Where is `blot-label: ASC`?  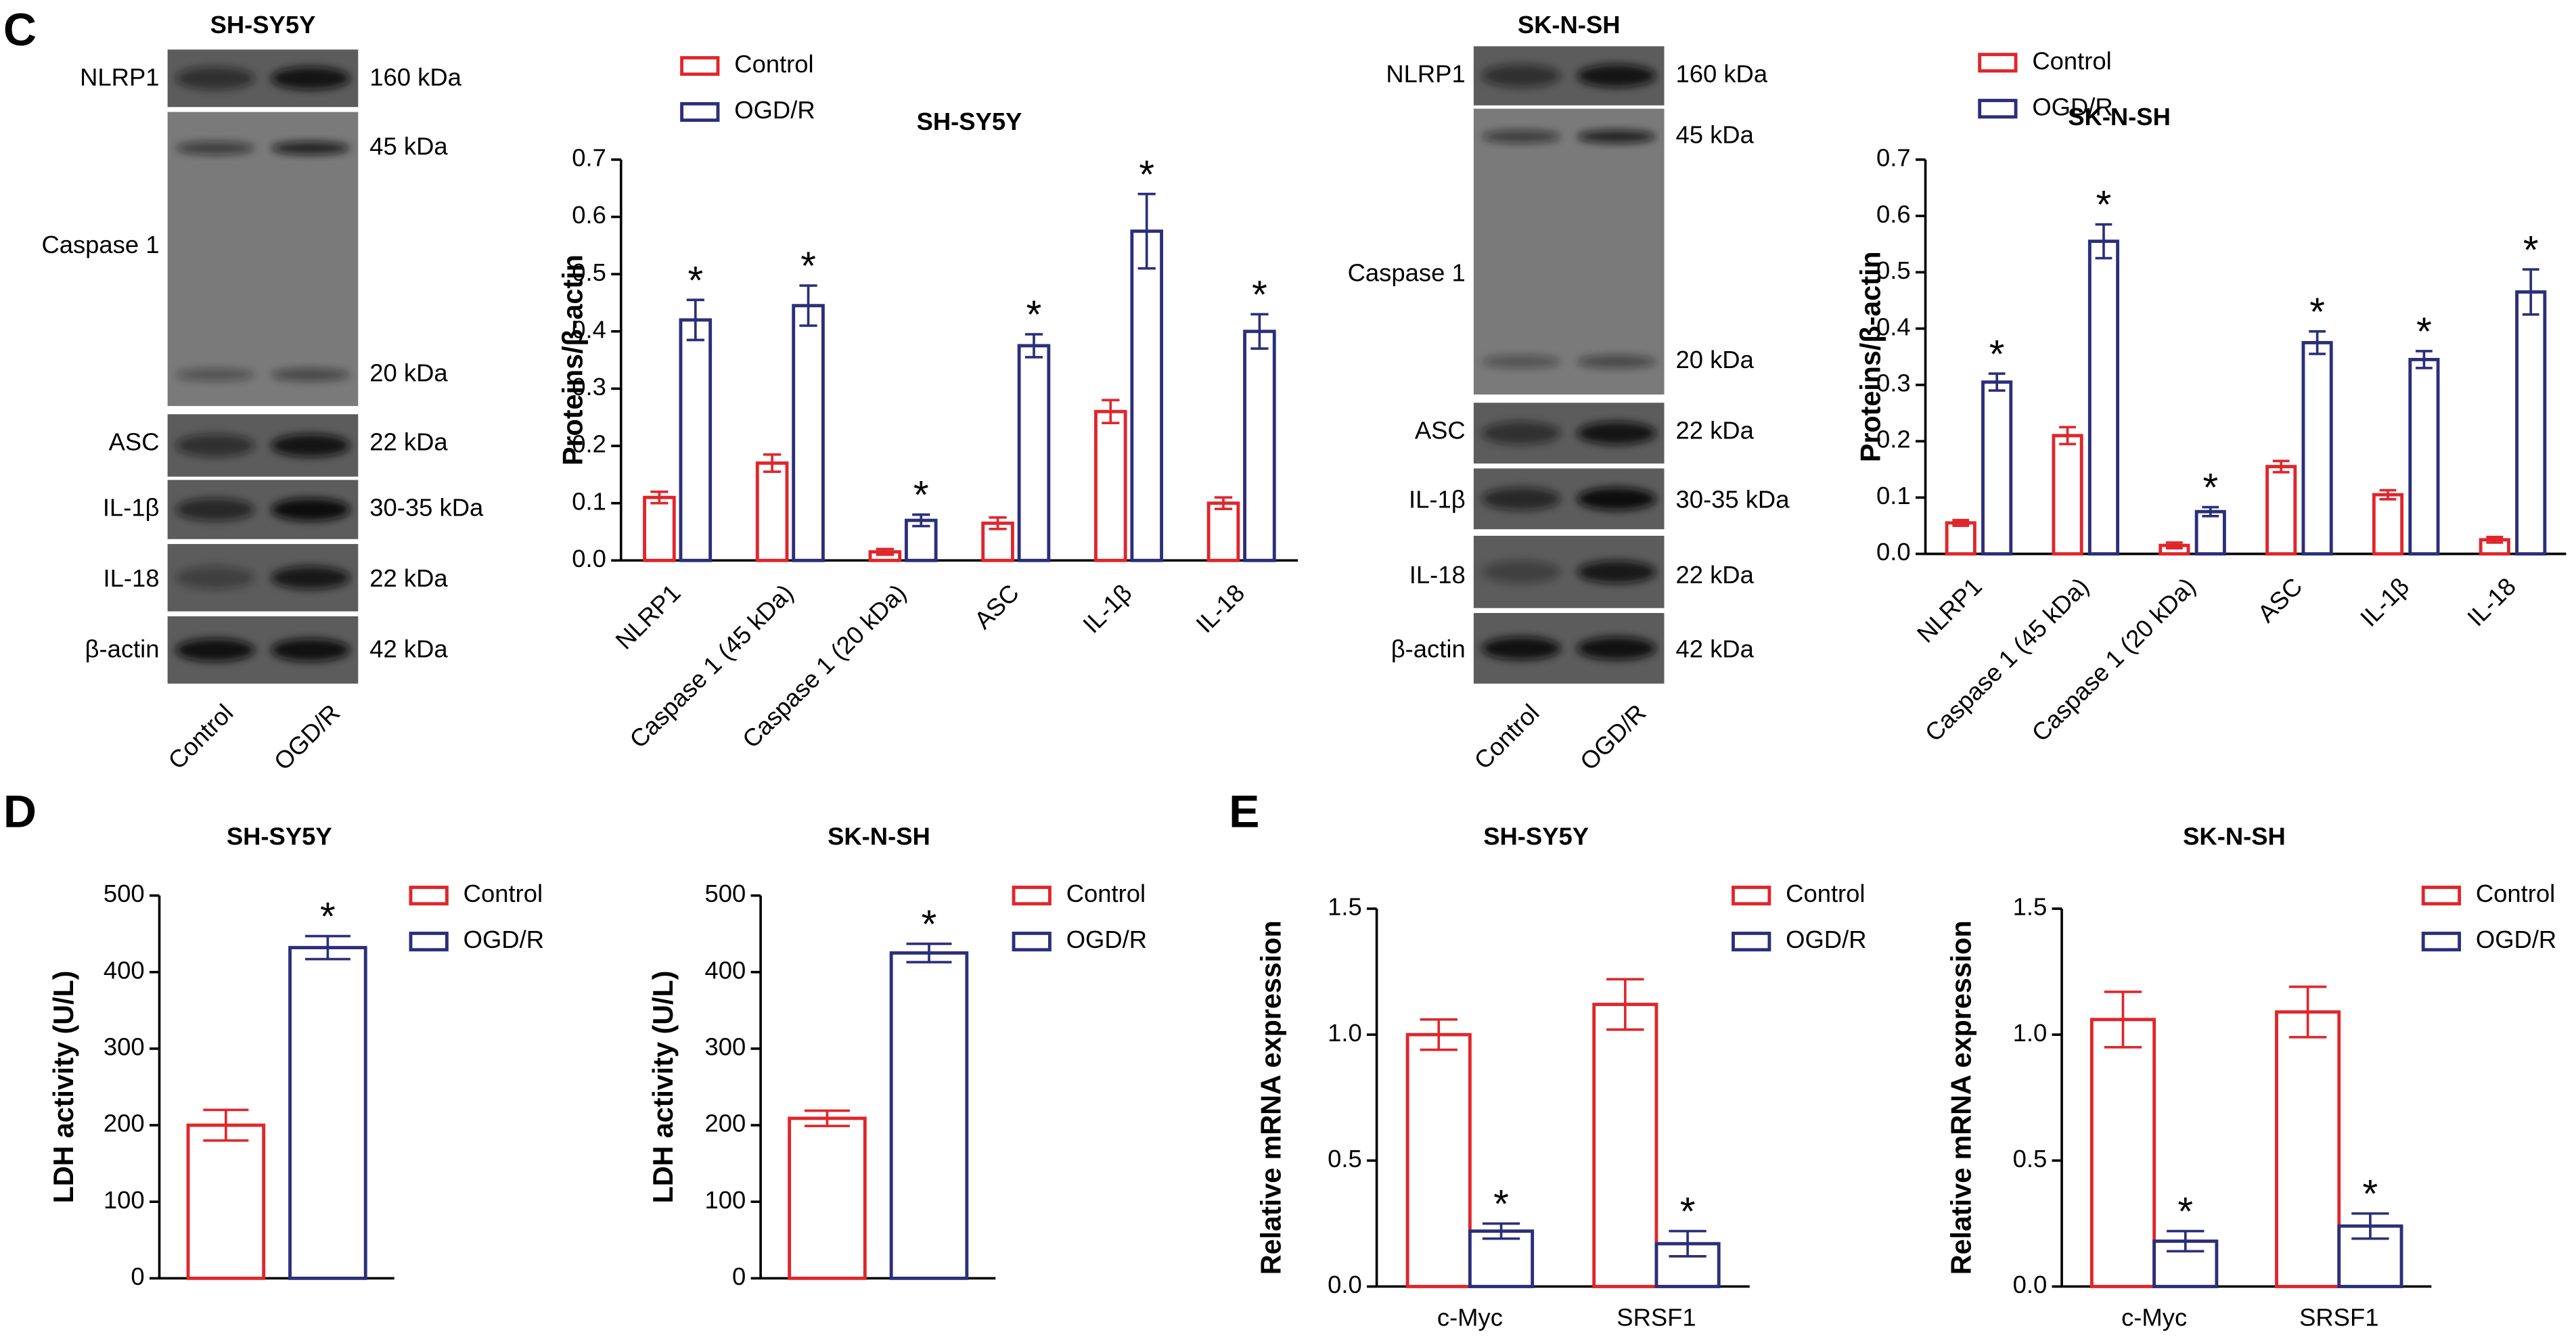
blot-label: ASC is located at coordinates (134, 442).